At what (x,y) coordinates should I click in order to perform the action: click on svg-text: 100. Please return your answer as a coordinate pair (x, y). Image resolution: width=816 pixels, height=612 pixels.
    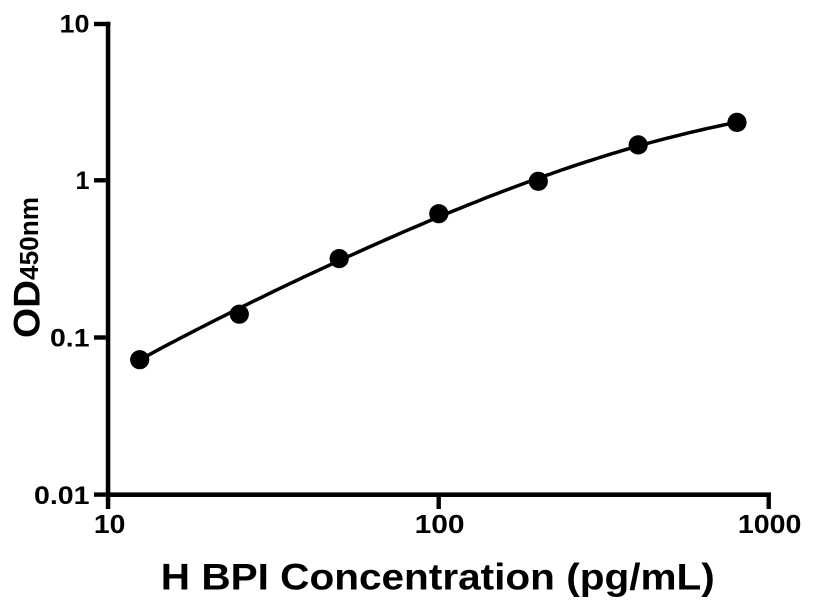
    Looking at the image, I should click on (440, 525).